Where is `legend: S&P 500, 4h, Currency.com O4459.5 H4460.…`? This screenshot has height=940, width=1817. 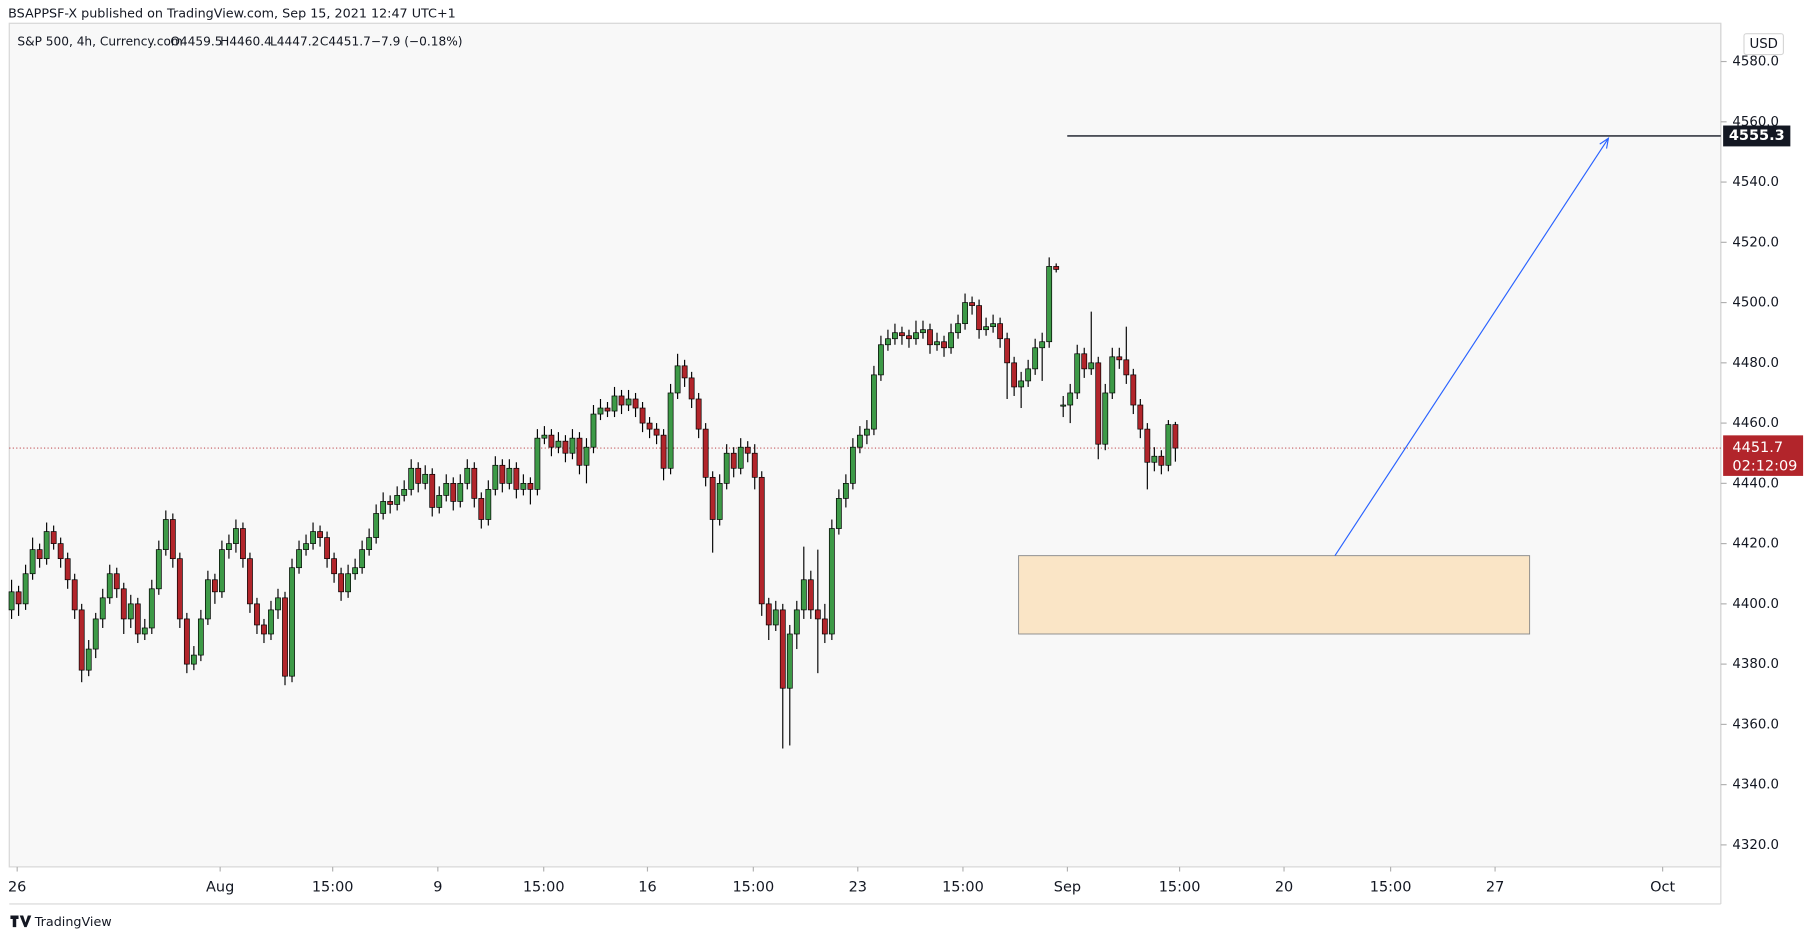
legend: S&P 500, 4h, Currency.com O4459.5 H4460.… is located at coordinates (239, 41).